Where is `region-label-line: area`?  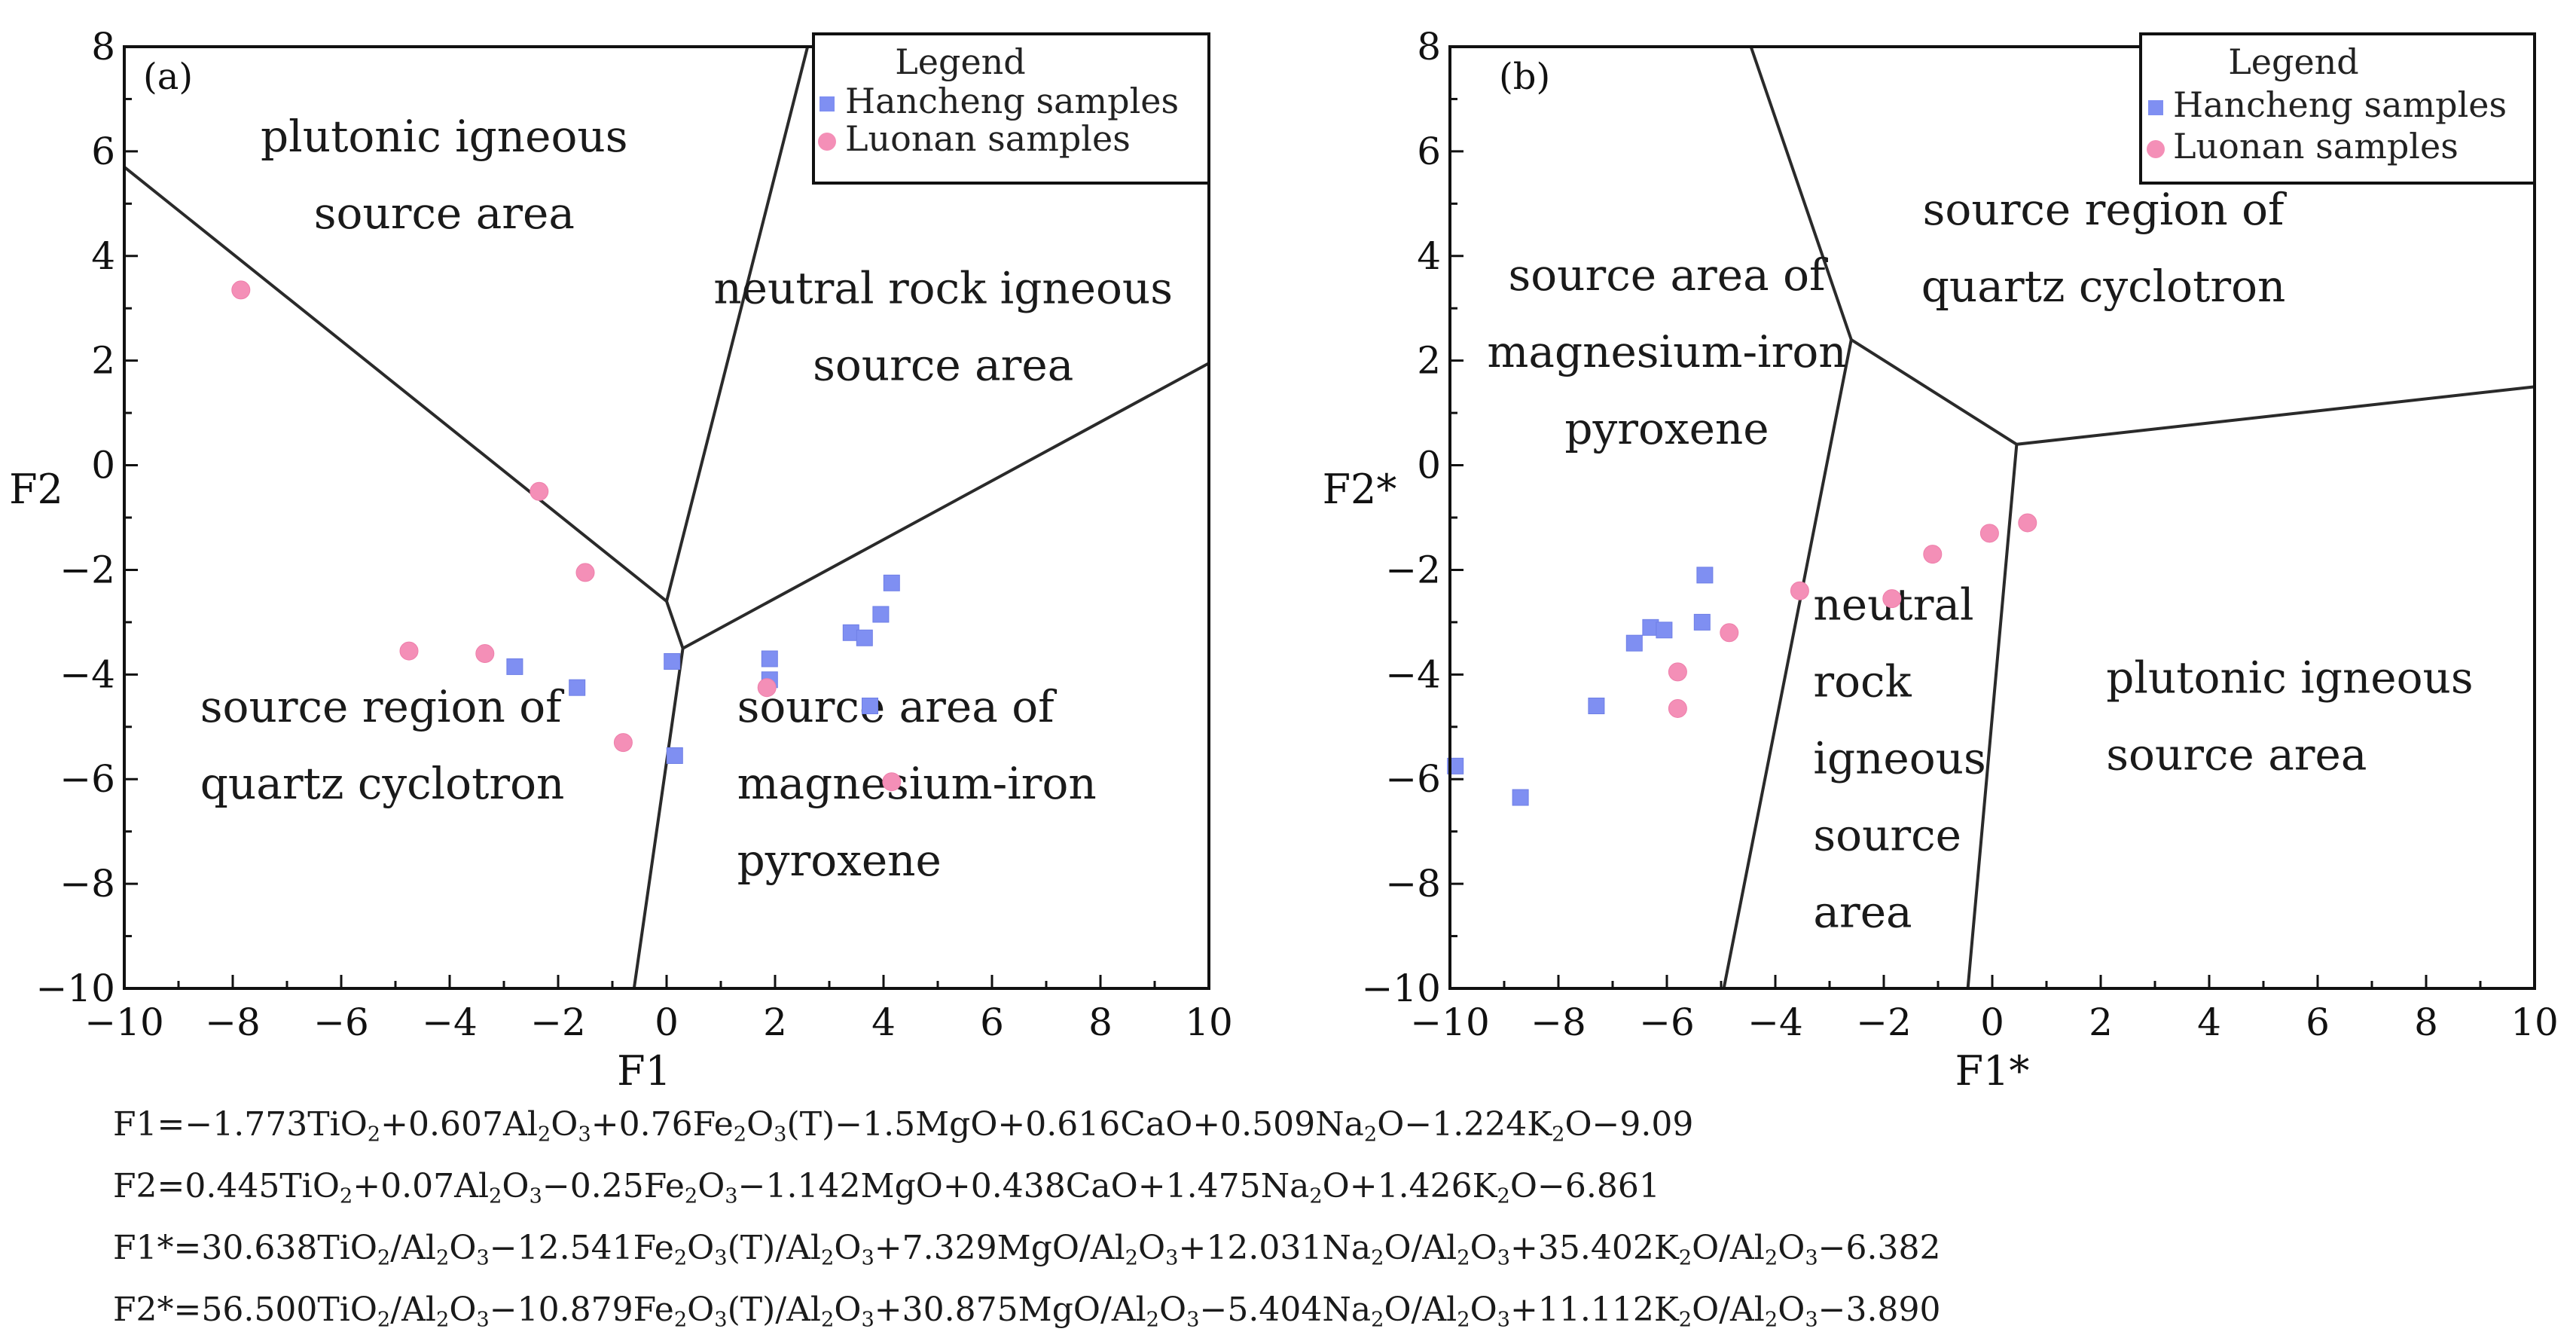 region-label-line: area is located at coordinates (1863, 911).